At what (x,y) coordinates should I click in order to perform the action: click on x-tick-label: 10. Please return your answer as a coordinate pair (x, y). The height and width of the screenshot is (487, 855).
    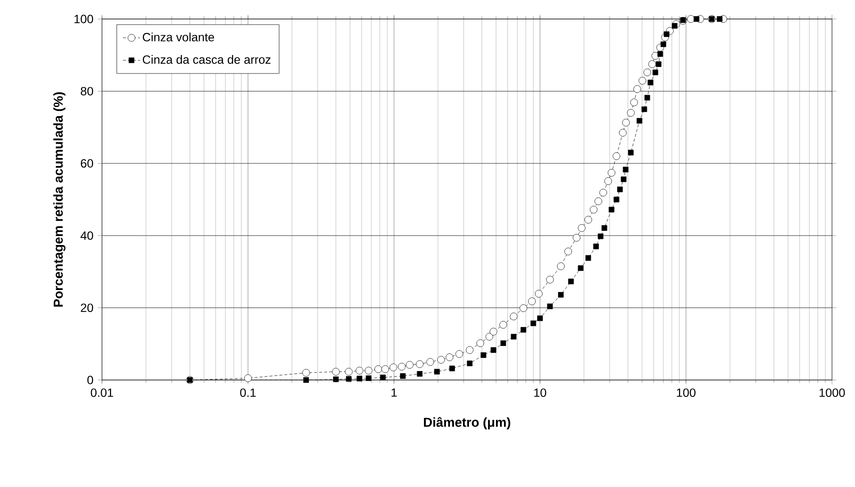
    Looking at the image, I should click on (540, 392).